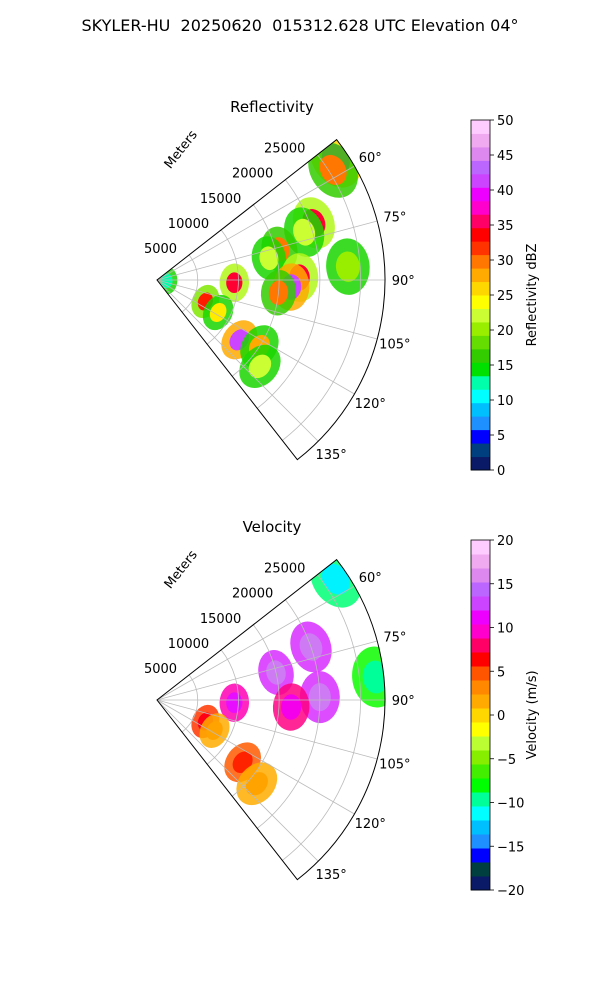 The width and height of the screenshot is (600, 1000). I want to click on azimuth-tick-label: 75°, so click(394, 637).